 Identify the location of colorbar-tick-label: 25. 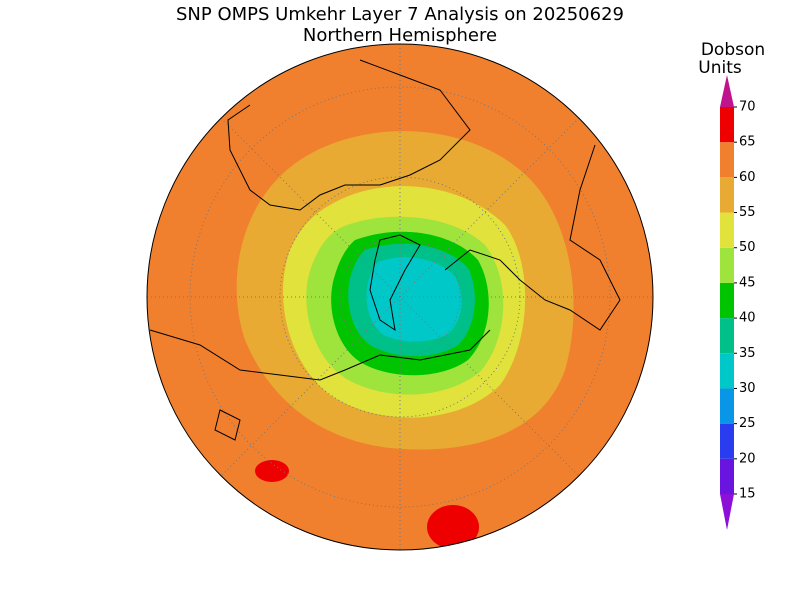
(747, 423).